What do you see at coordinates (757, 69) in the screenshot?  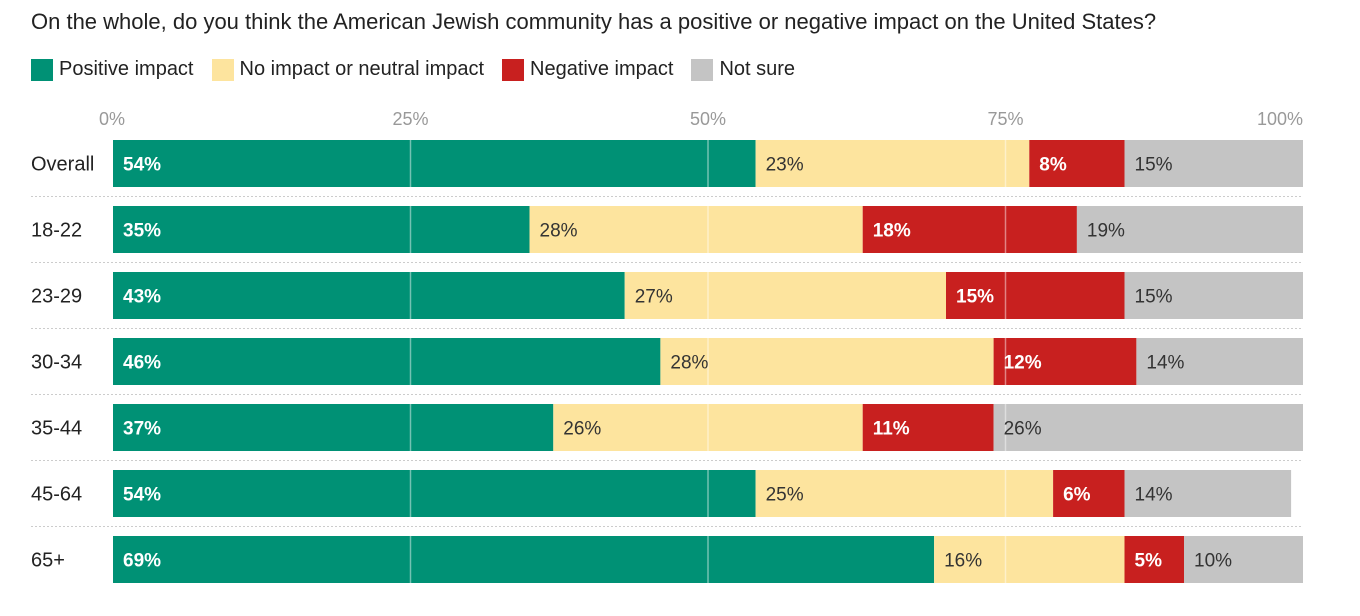 I see `legend-label: Not sure` at bounding box center [757, 69].